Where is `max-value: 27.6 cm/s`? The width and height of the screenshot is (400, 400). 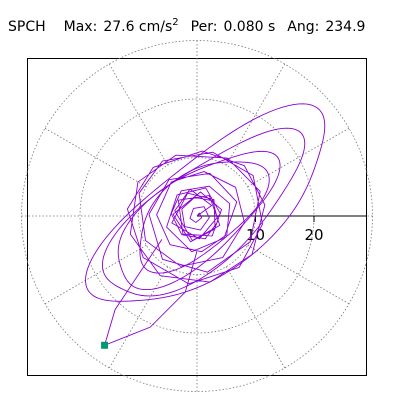 max-value: 27.6 cm/s is located at coordinates (138, 27).